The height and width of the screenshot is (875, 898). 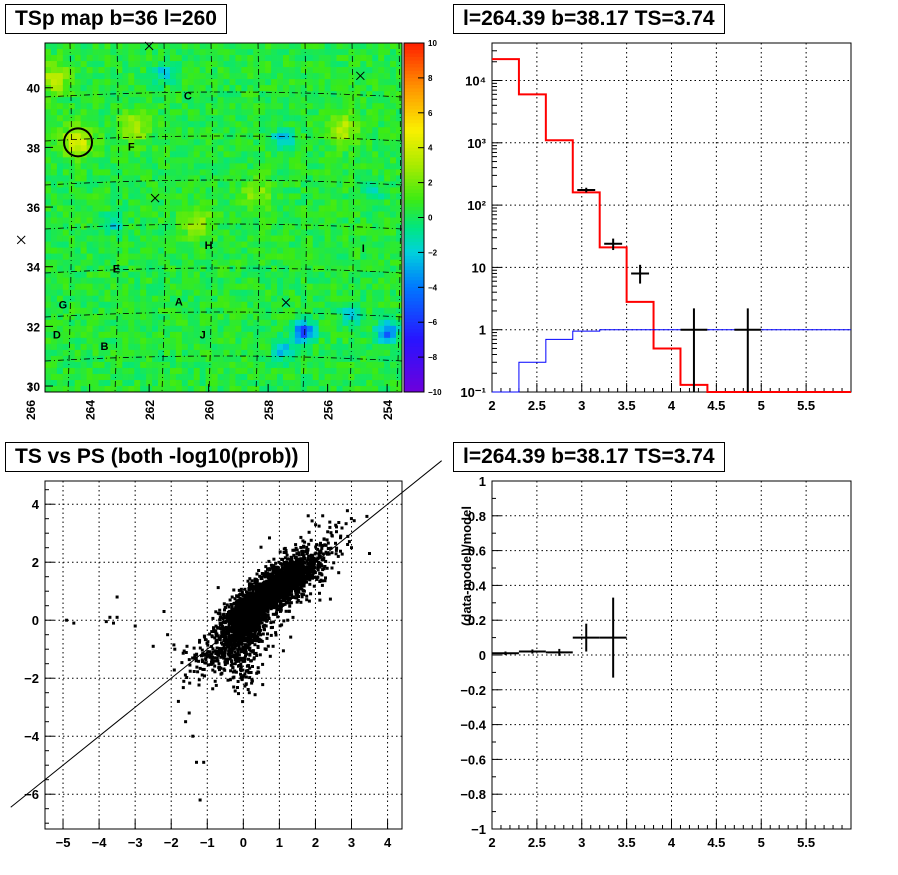 I want to click on coordinate-grid-line, so click(x=257, y=217).